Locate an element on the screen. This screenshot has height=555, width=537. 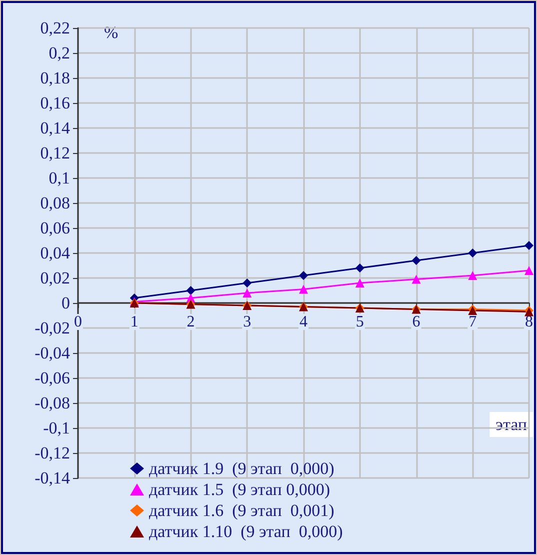
y-tick-label: 0,18 is located at coordinates (55, 78).